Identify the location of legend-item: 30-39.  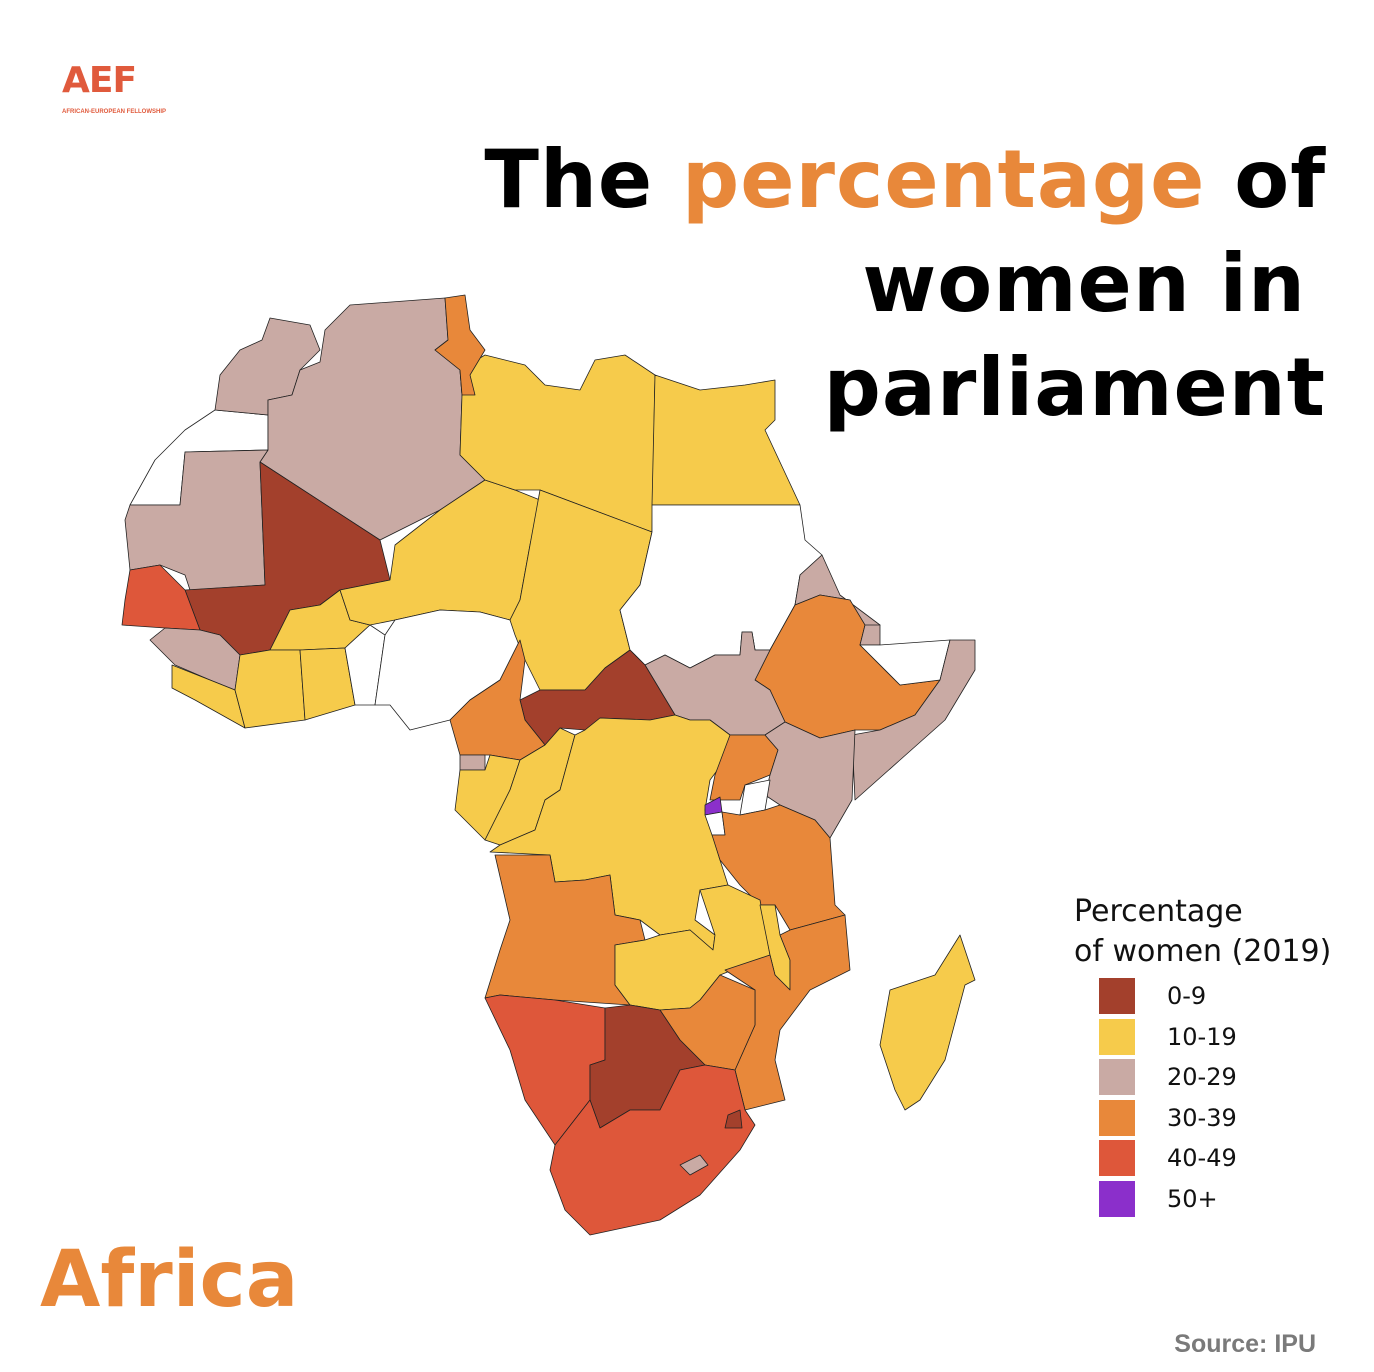
(1215, 1118).